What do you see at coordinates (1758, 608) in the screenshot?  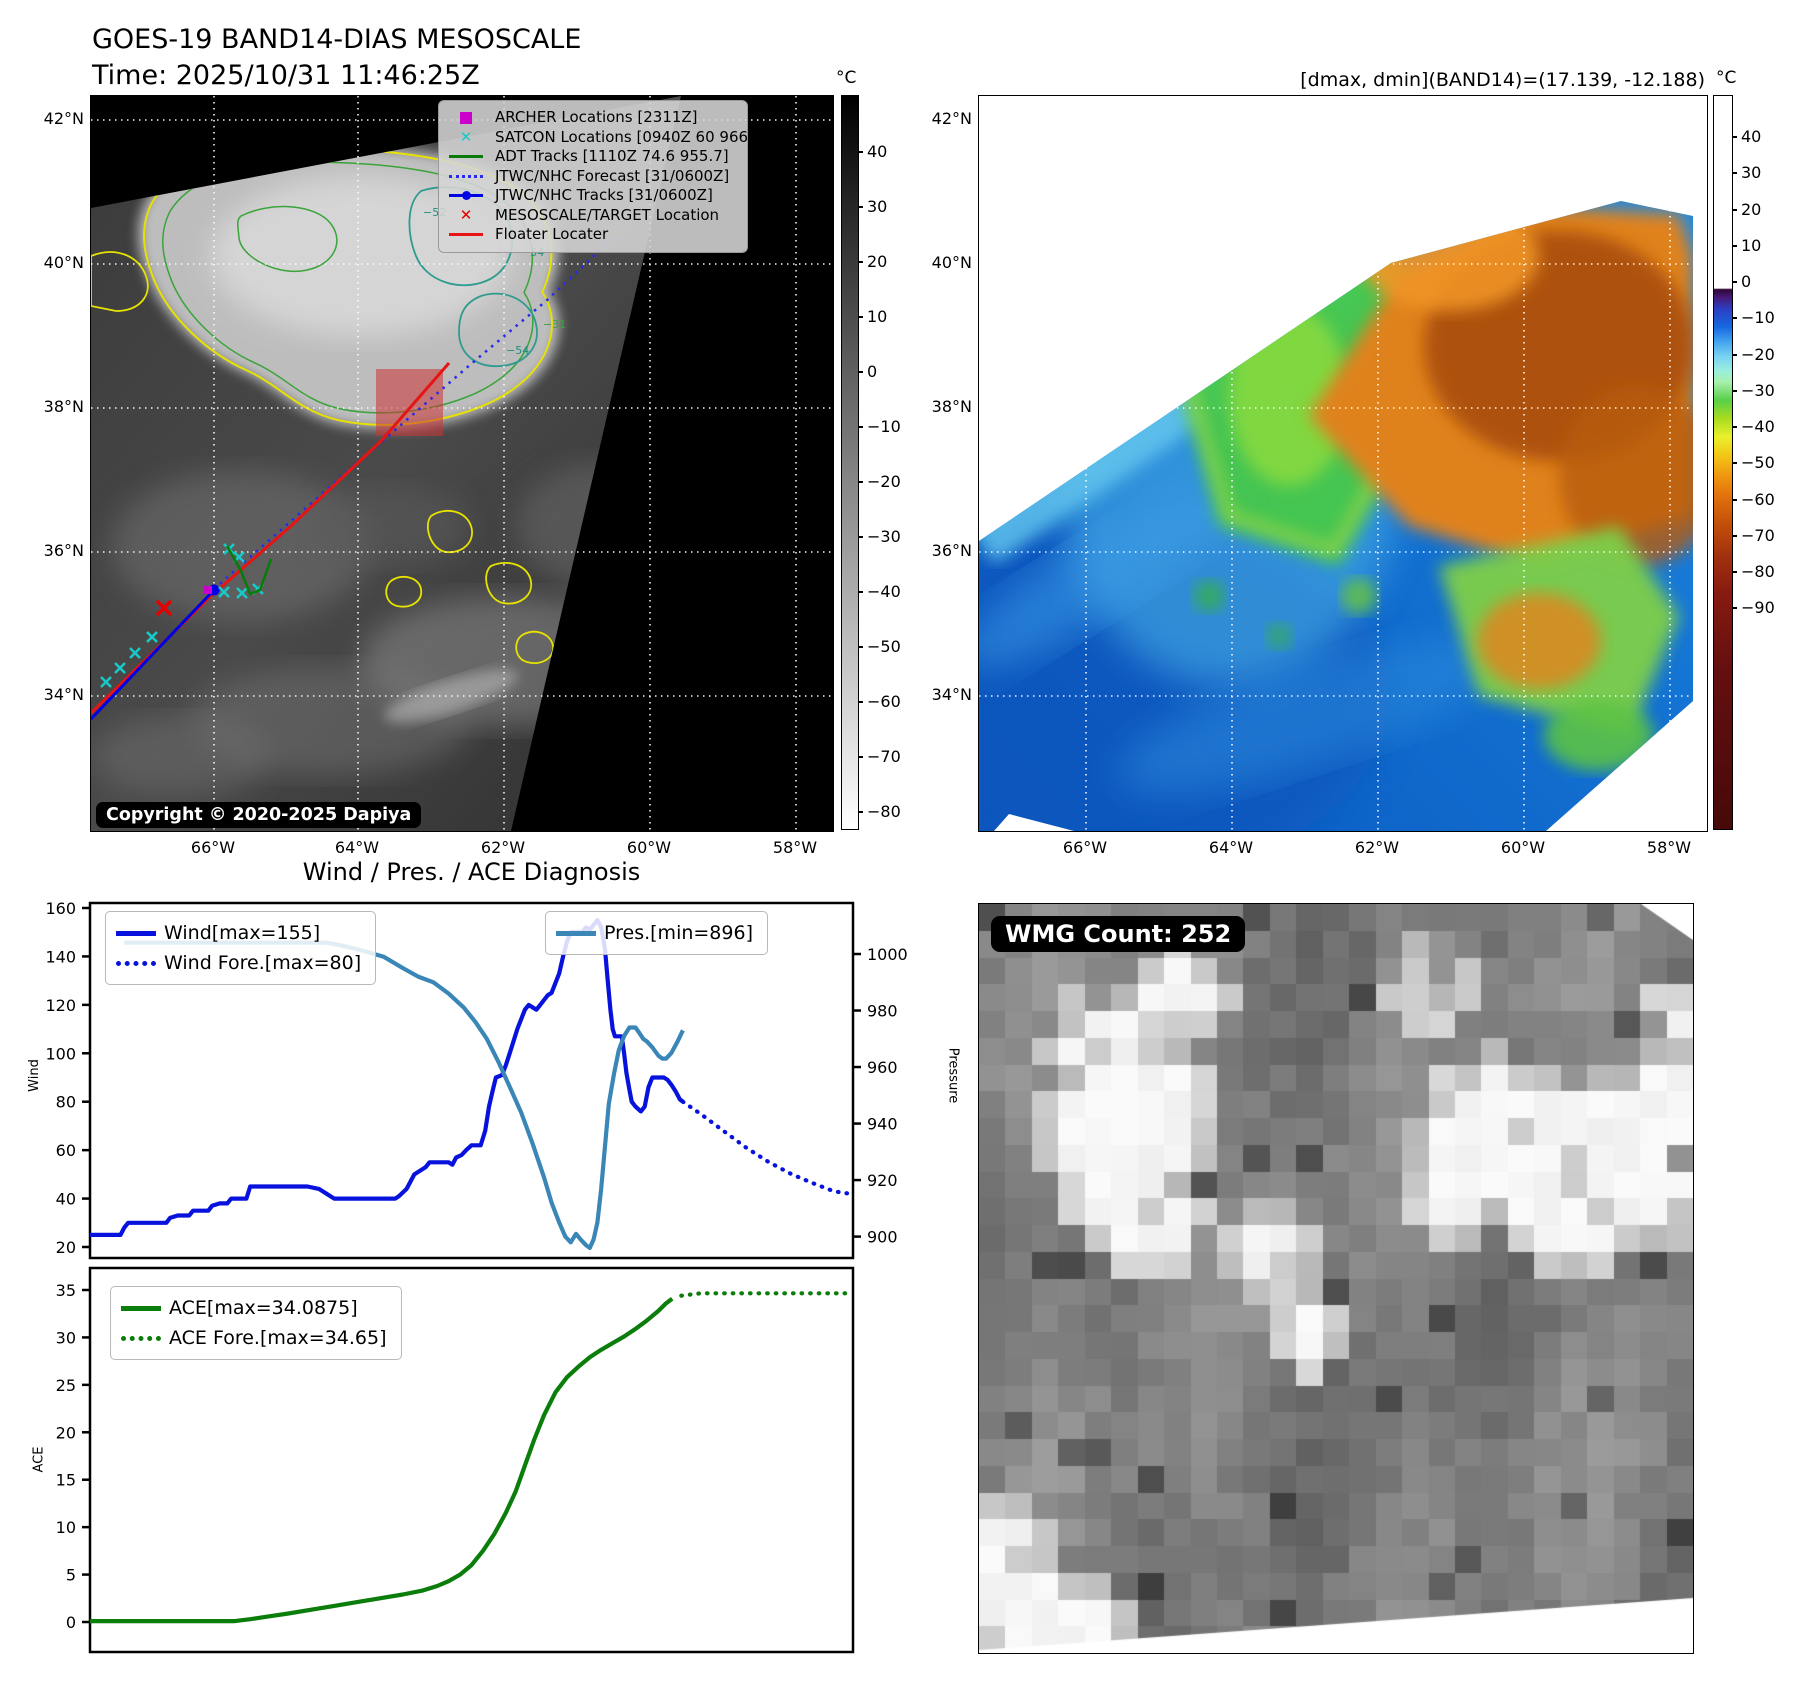 I see `colorbar-tick-label: −90` at bounding box center [1758, 608].